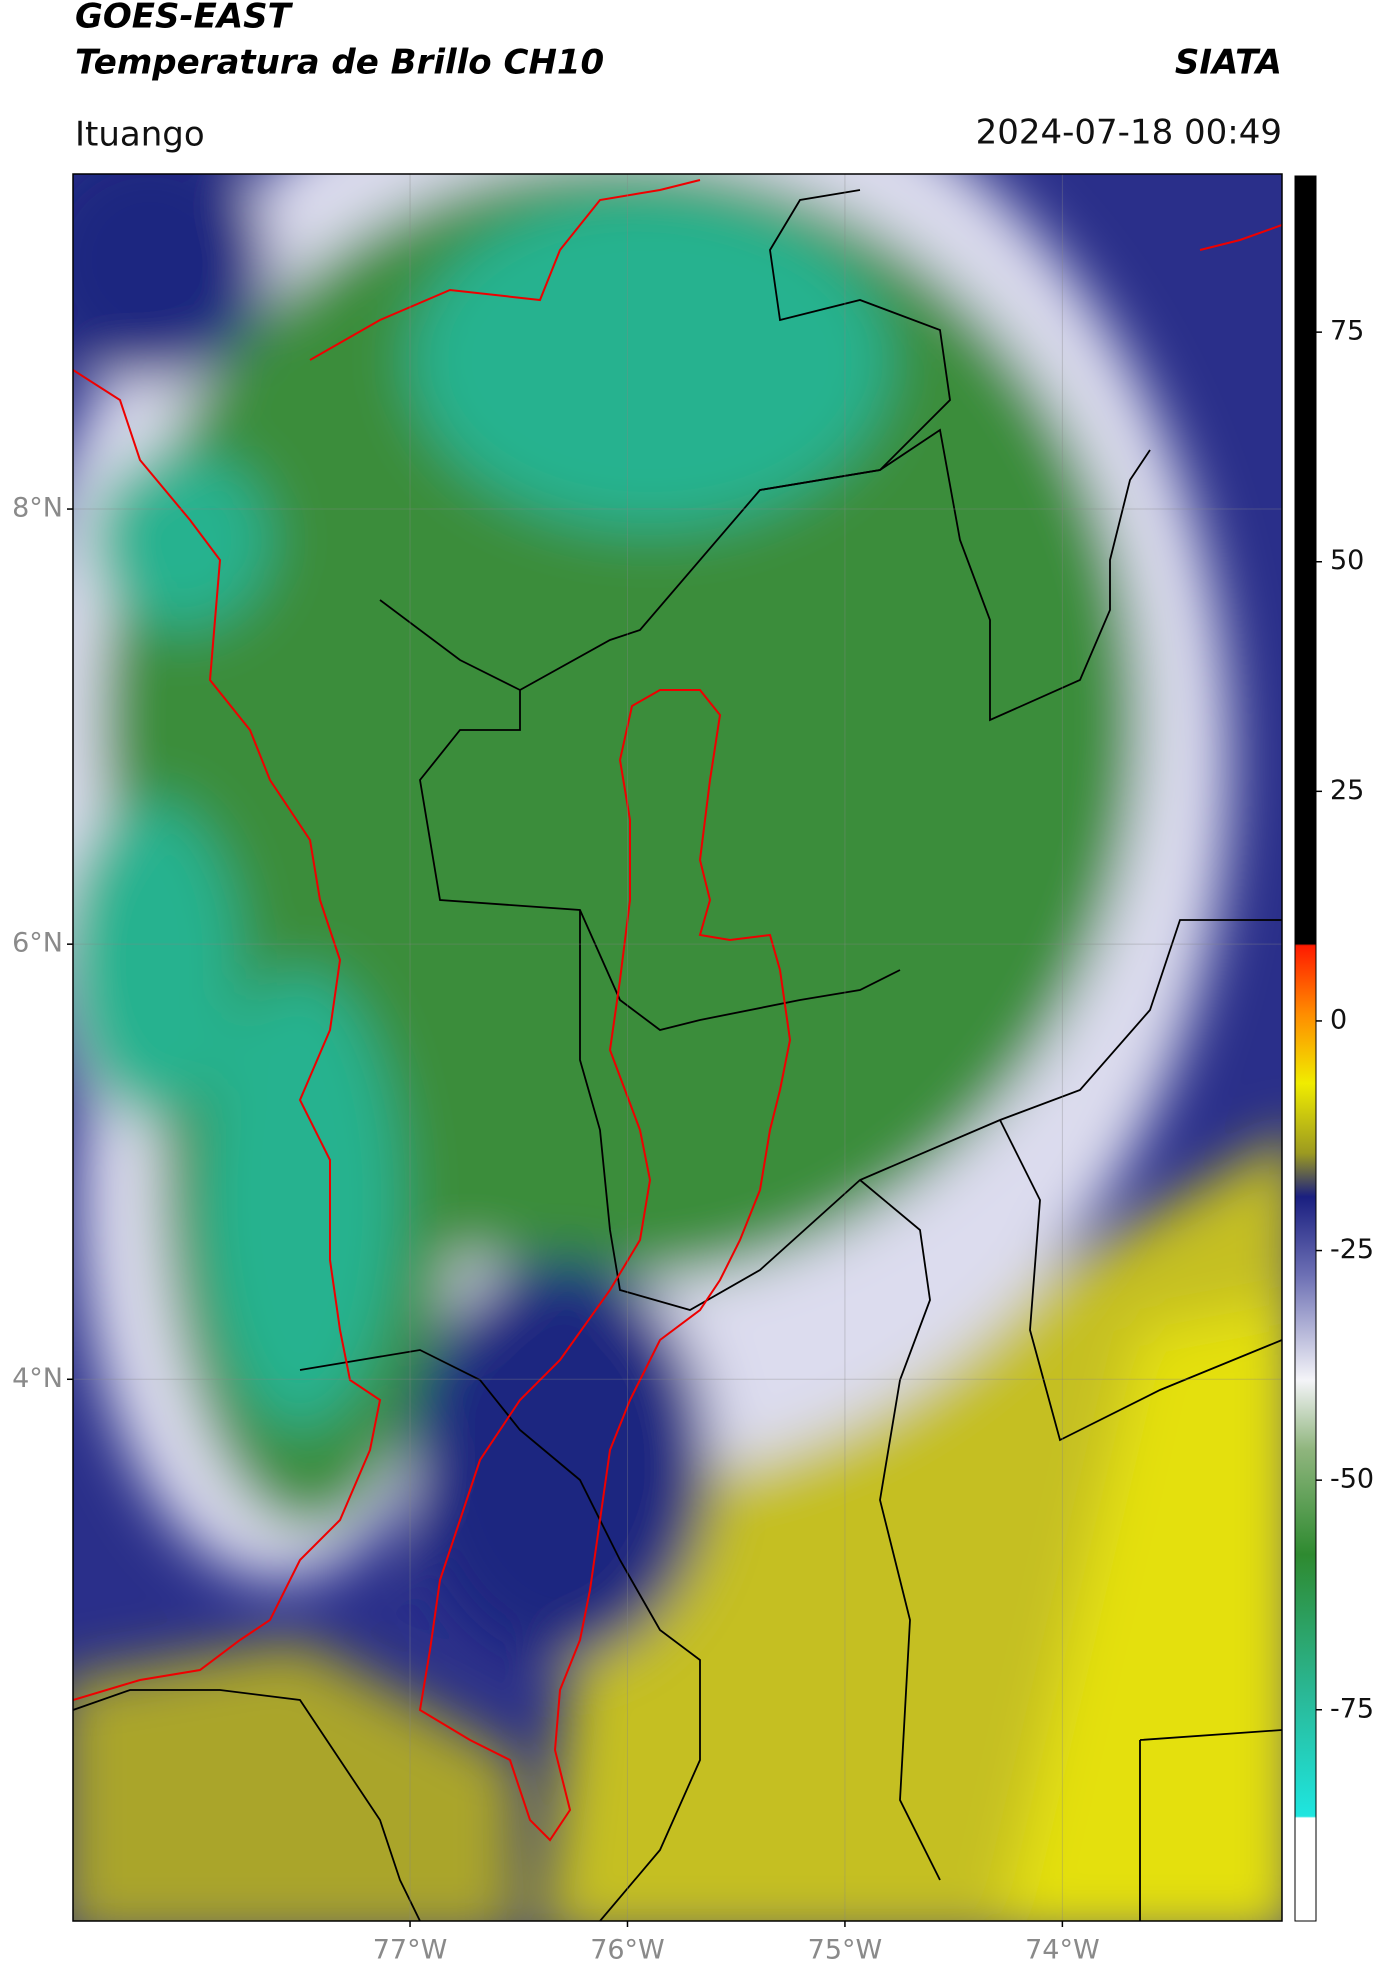 The width and height of the screenshot is (1384, 1985). I want to click on colorbar-tick-label: 50, so click(1347, 560).